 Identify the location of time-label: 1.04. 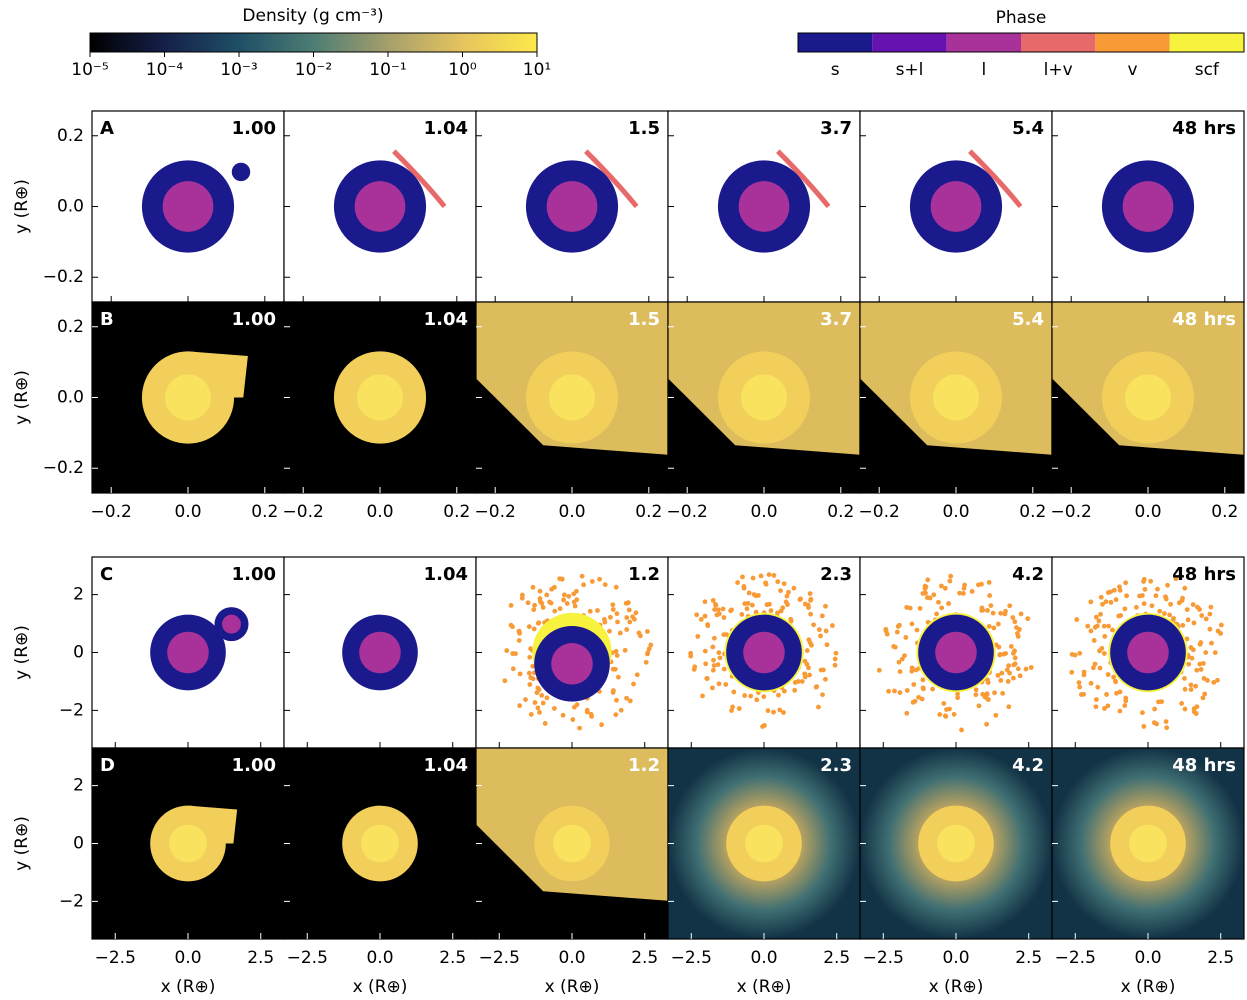
(446, 574).